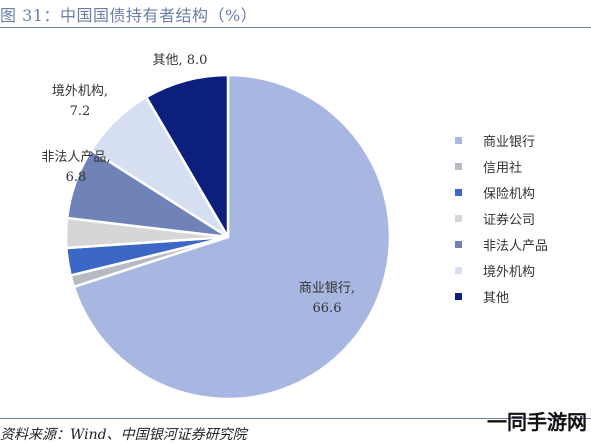 This screenshot has width=591, height=444. Describe the element at coordinates (75, 167) in the screenshot. I see `slice-label-4: 非法人产品, 6.8` at that location.